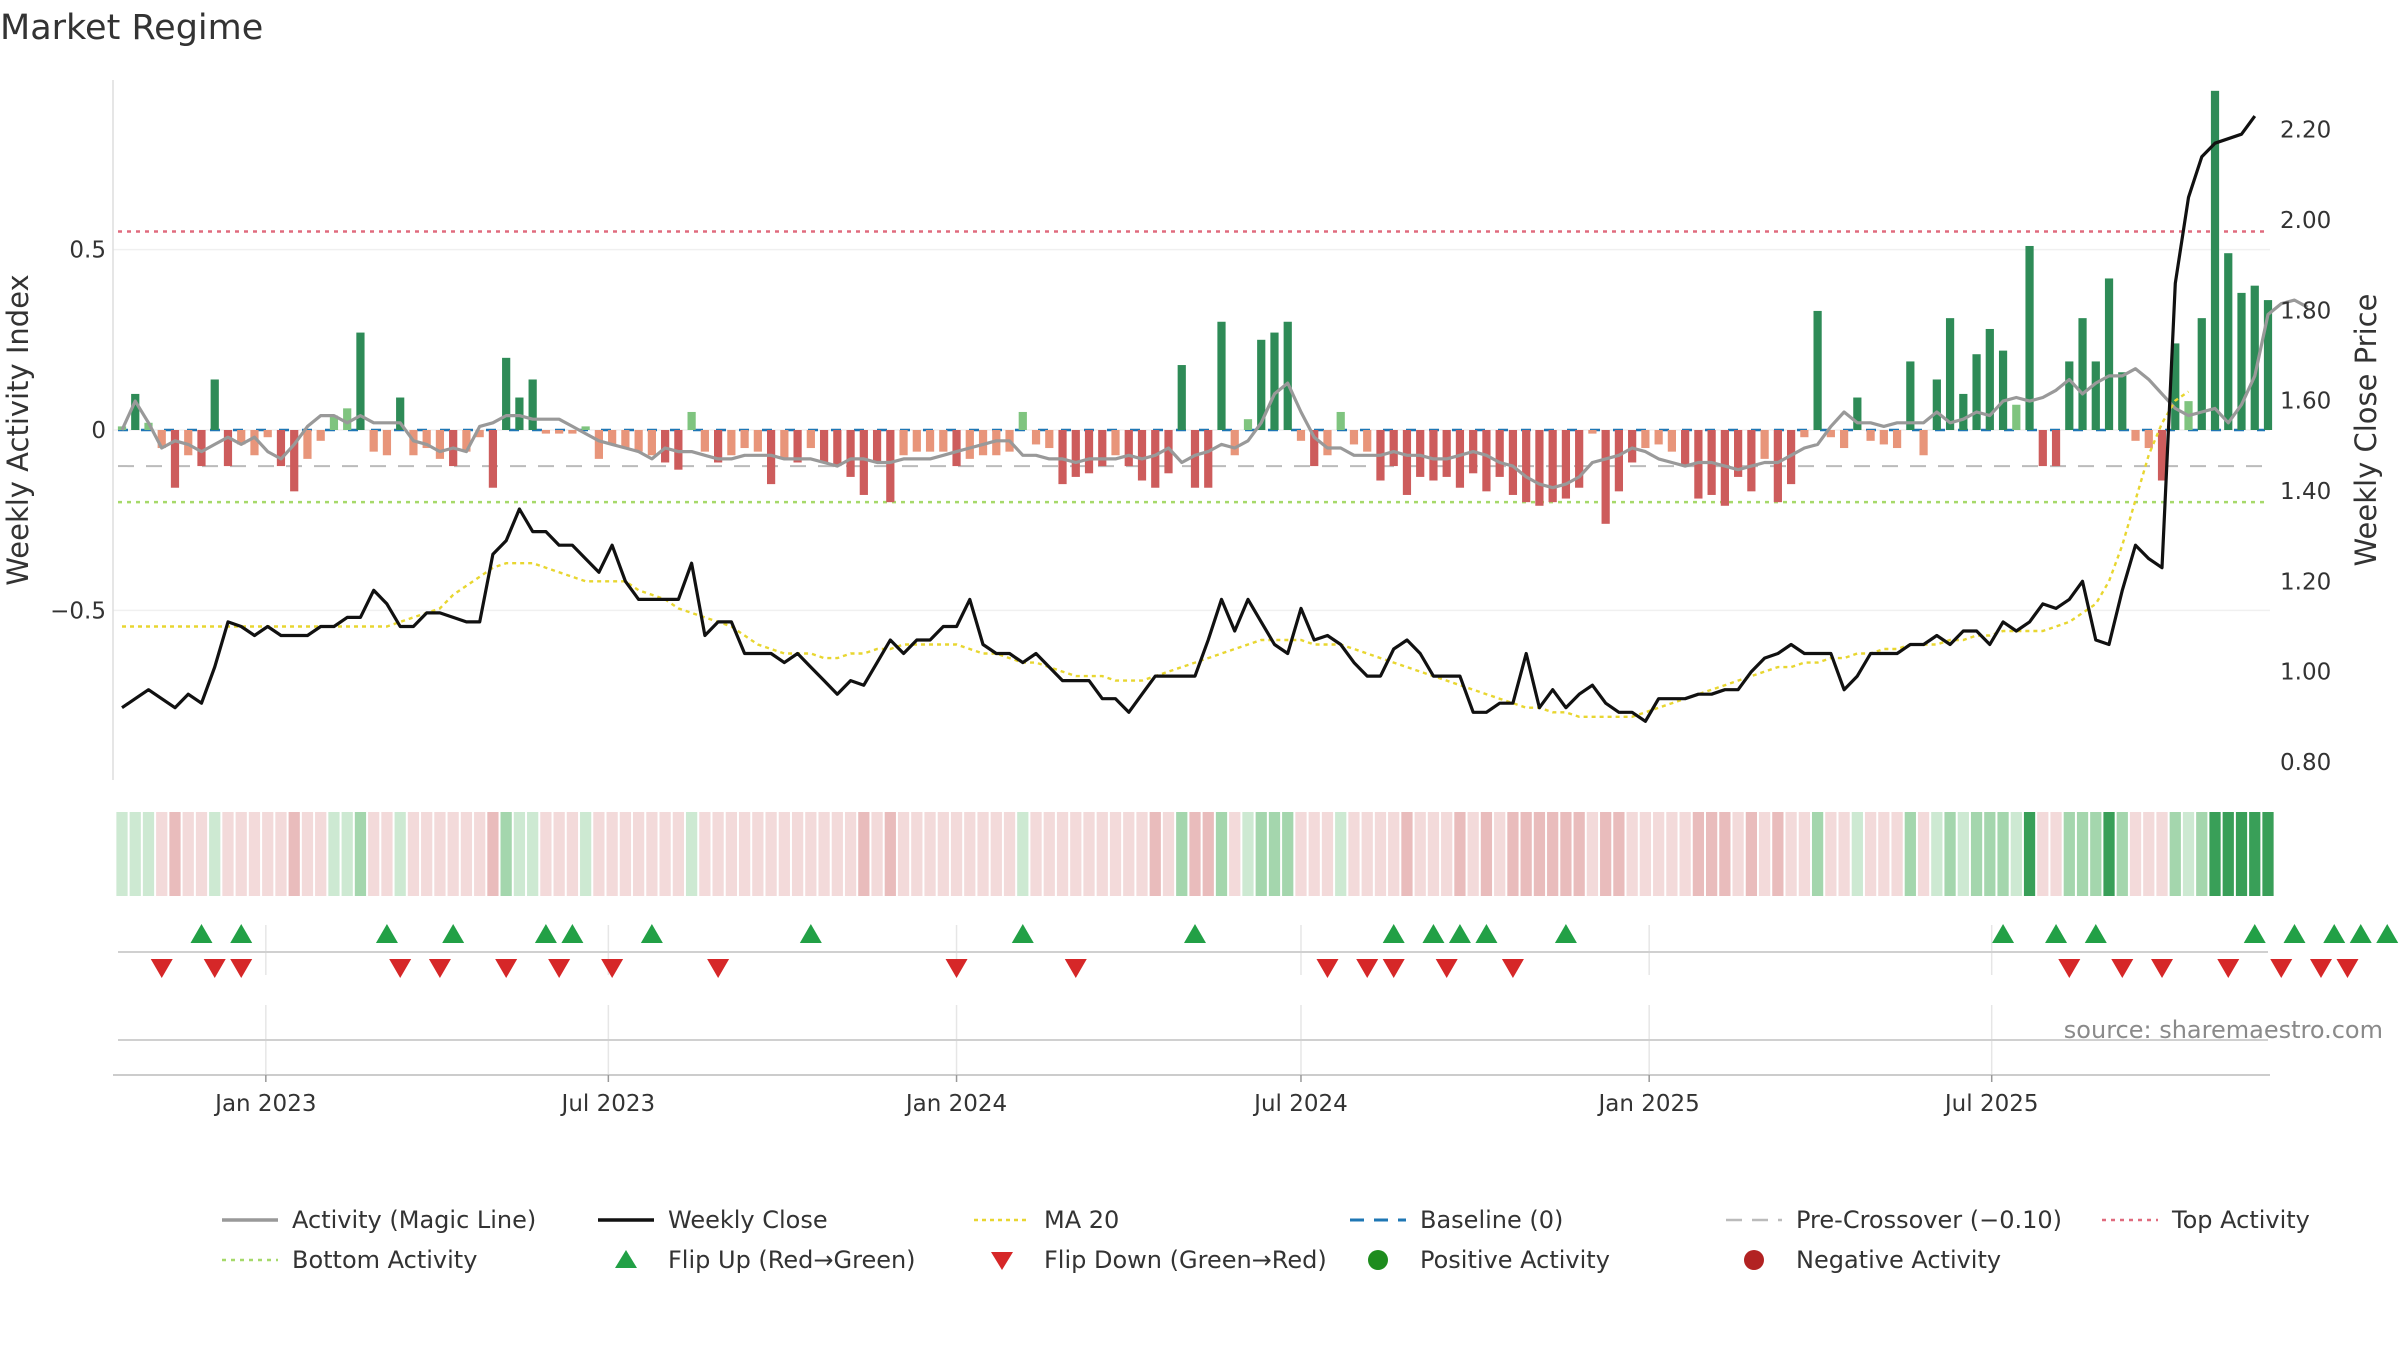 Image resolution: width=2400 pixels, height=1350 pixels. What do you see at coordinates (1300, 1104) in the screenshot?
I see `x-tick-label: Jul 2024` at bounding box center [1300, 1104].